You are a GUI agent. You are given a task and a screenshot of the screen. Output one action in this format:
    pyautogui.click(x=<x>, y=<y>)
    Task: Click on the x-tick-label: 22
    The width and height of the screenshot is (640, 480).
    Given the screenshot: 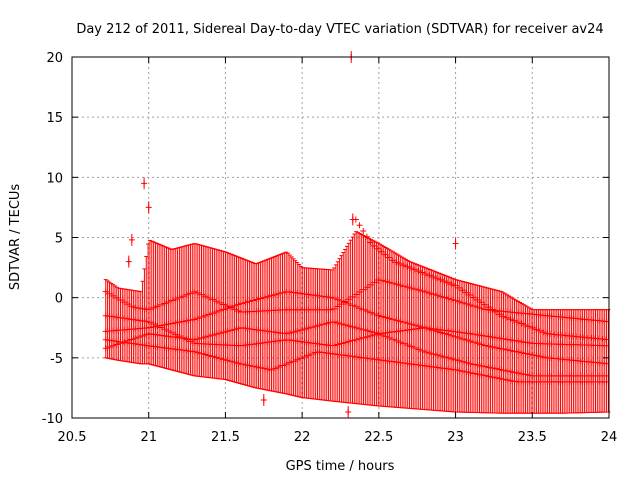 What is the action you would take?
    pyautogui.click(x=302, y=437)
    